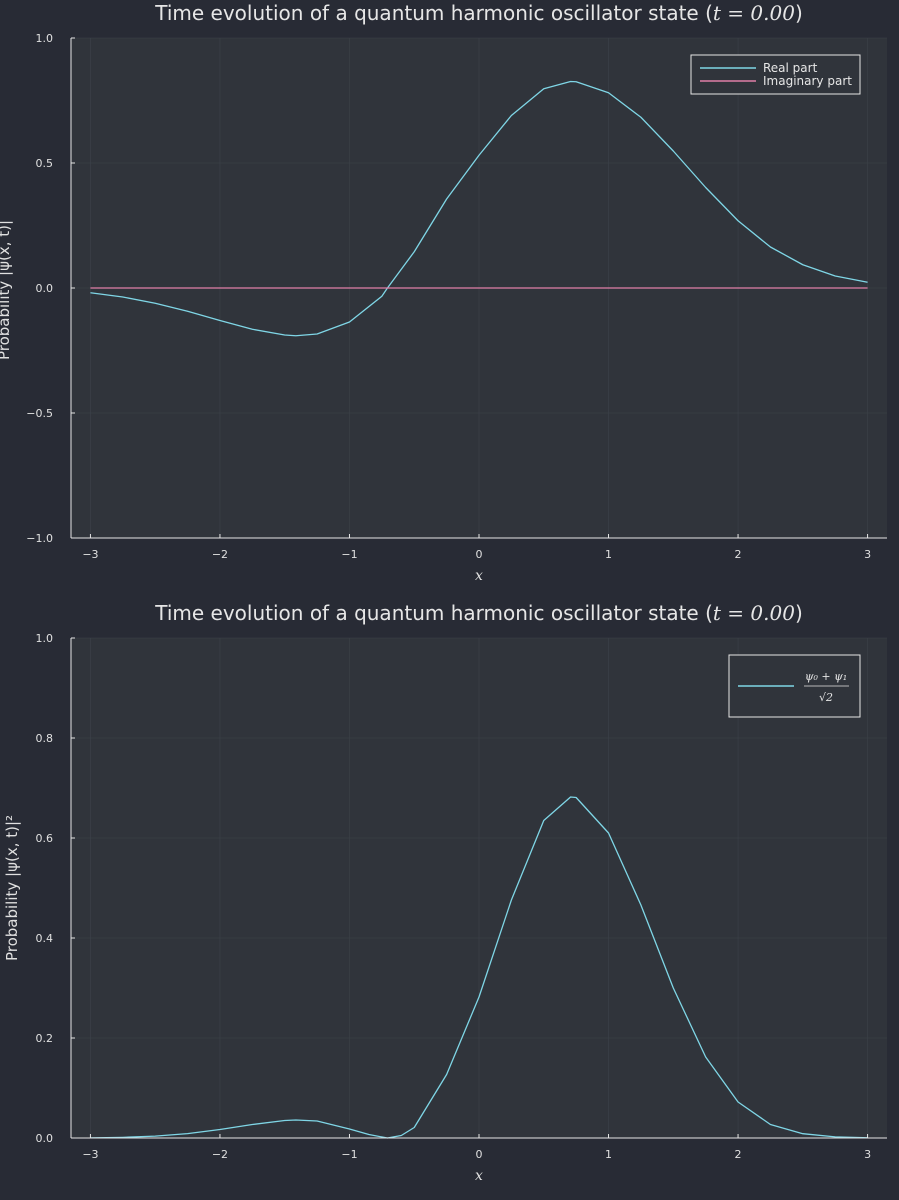 Image resolution: width=899 pixels, height=1200 pixels. What do you see at coordinates (826, 676) in the screenshot?
I see `legend-label-numerator: ψ₀ + ψ₁` at bounding box center [826, 676].